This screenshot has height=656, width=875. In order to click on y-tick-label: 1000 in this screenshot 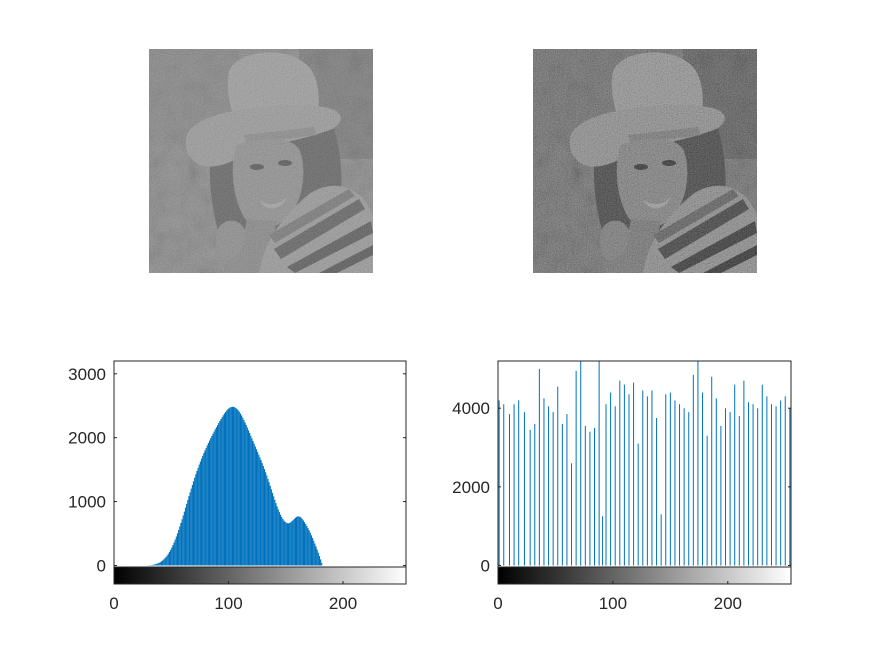, I will do `click(87, 502)`.